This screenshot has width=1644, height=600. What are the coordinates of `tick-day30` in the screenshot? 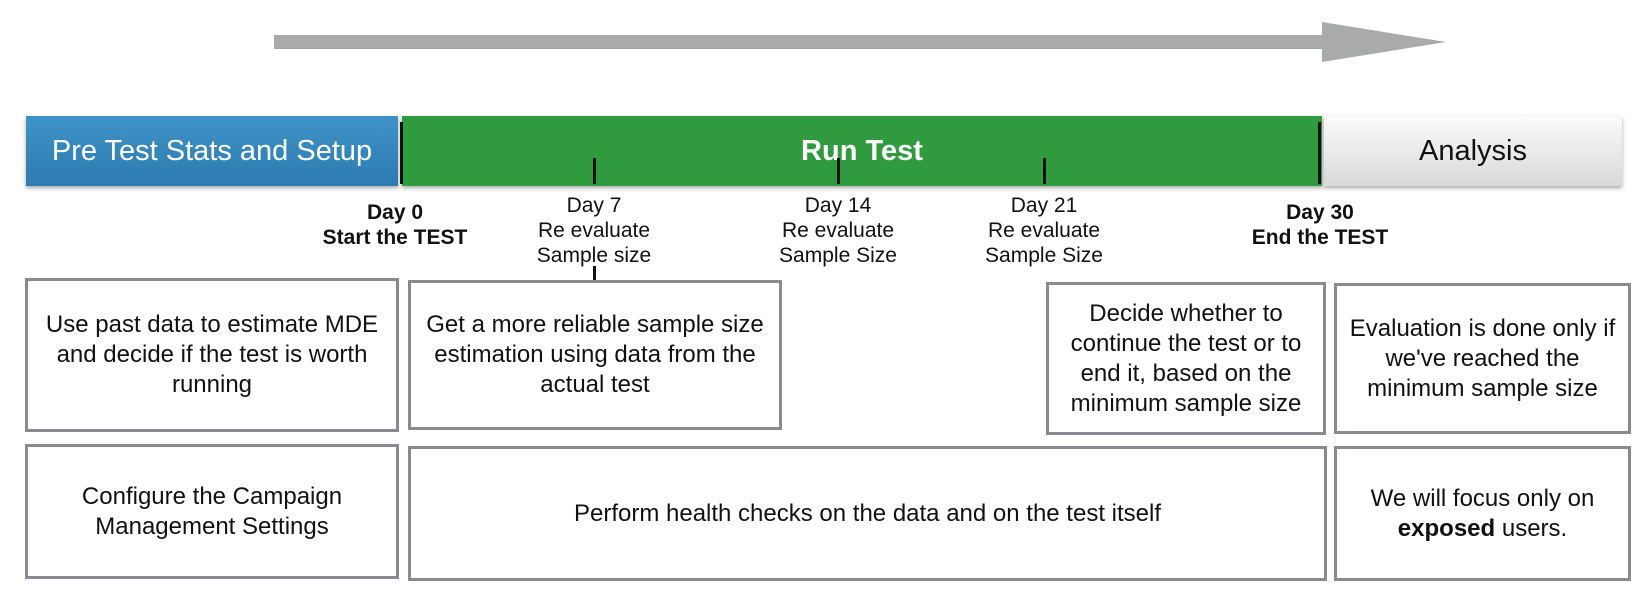 It's located at (1319, 153).